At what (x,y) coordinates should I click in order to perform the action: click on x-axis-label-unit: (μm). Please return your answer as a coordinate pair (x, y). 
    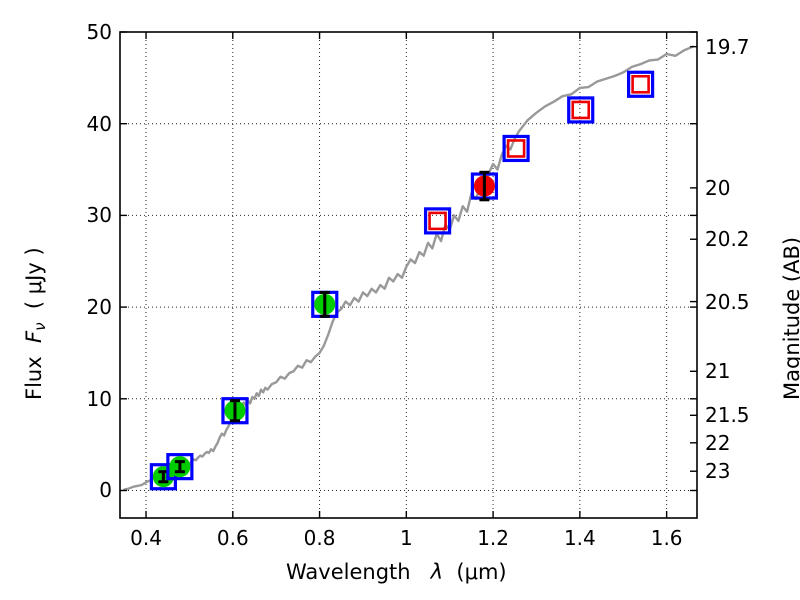
    Looking at the image, I should click on (481, 572).